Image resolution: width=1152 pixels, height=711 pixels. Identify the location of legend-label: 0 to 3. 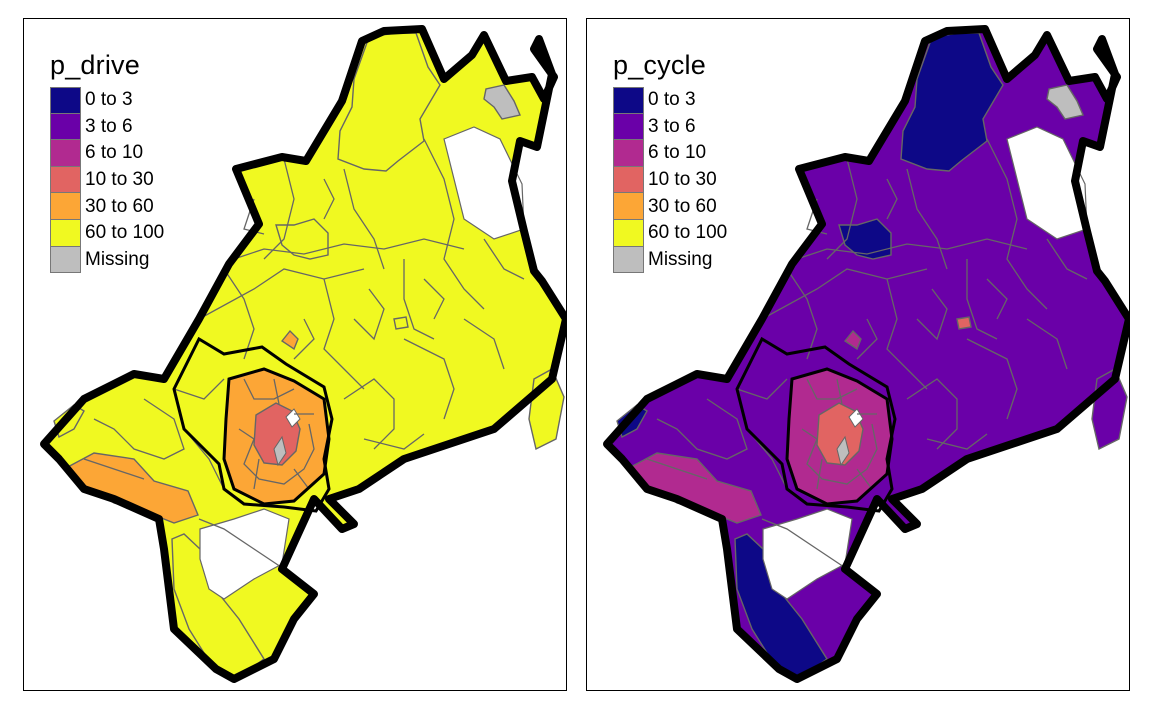
(109, 100).